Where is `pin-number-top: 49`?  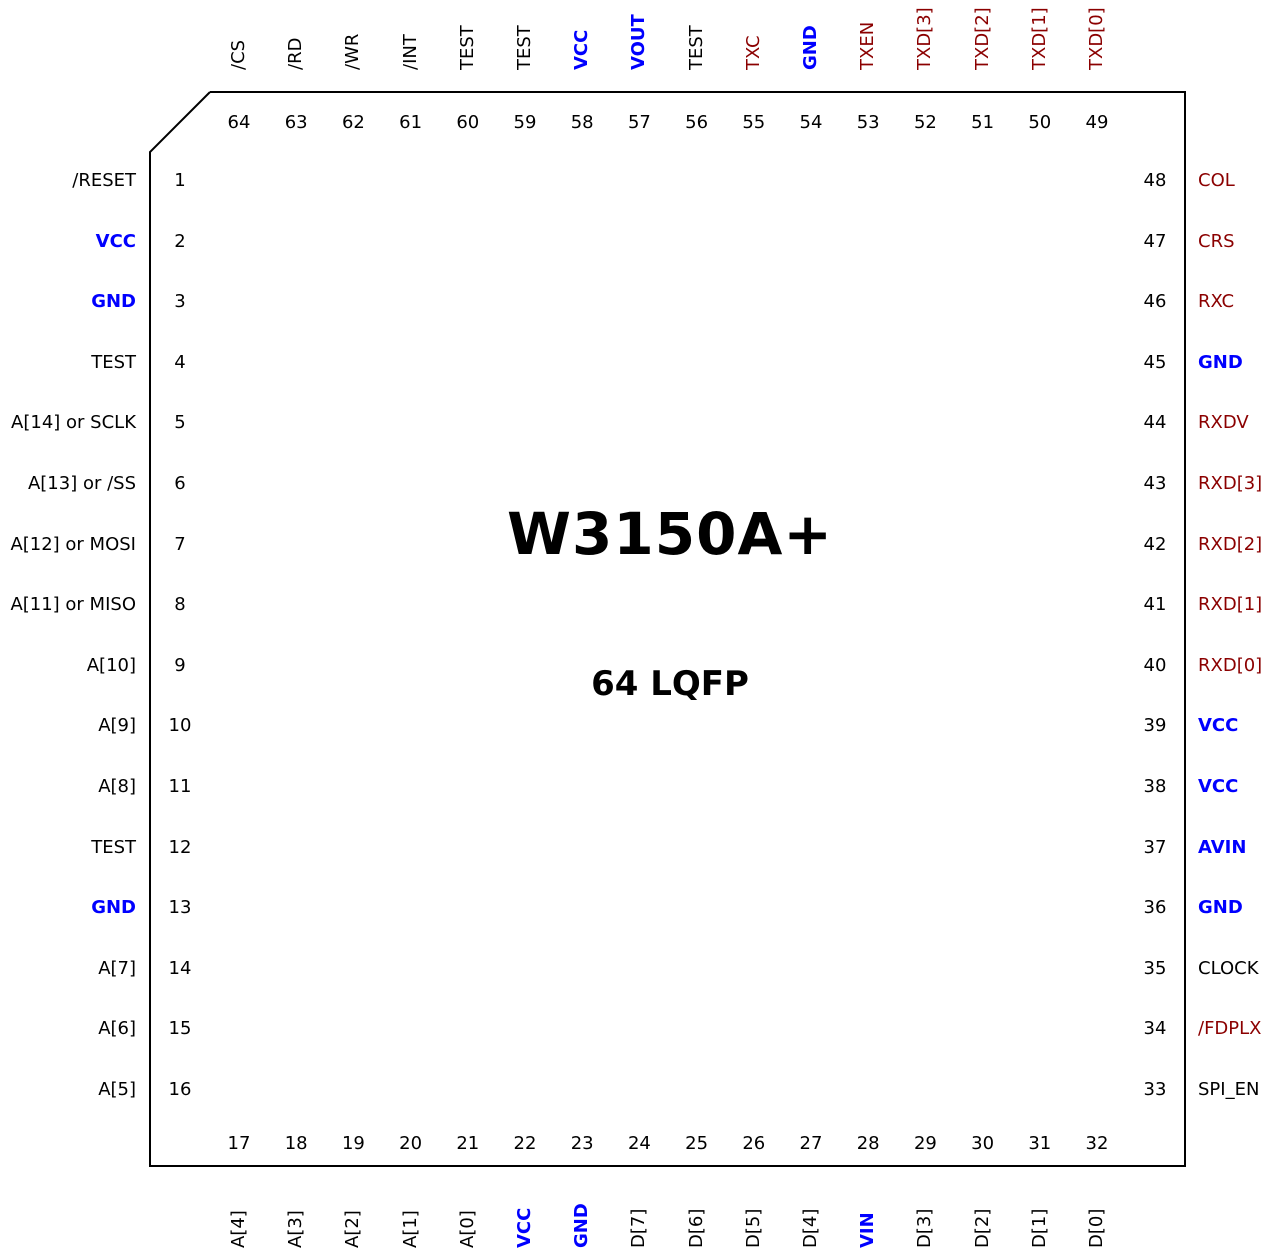
pin-number-top: 49 is located at coordinates (1097, 122).